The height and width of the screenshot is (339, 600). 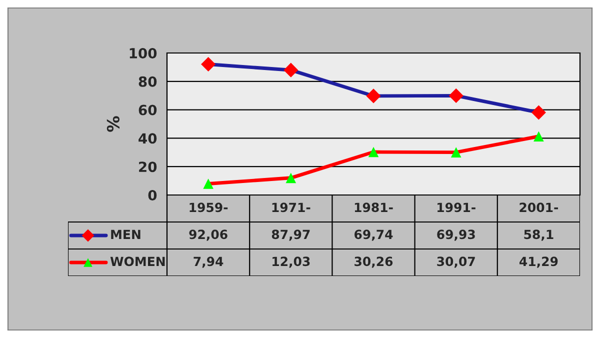 I want to click on data-label: 92,06, so click(x=208, y=235).